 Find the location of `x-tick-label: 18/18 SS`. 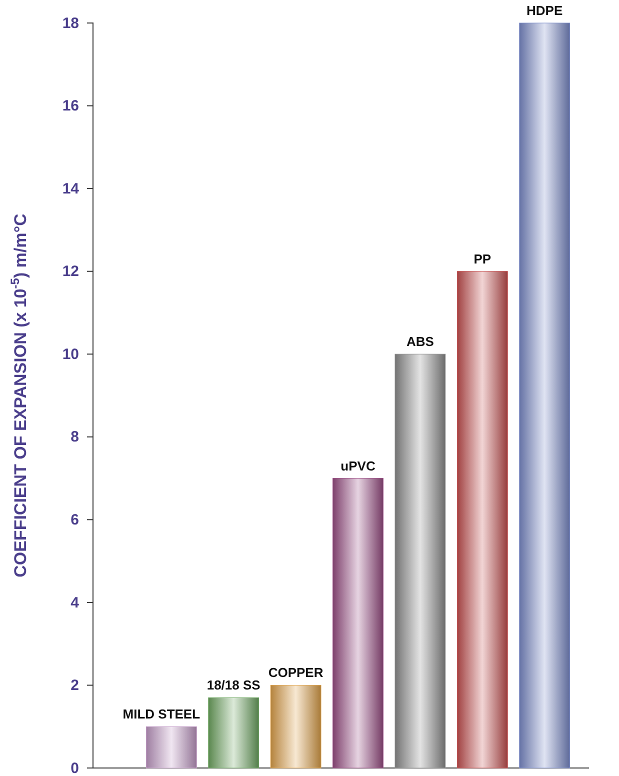

x-tick-label: 18/18 SS is located at coordinates (233, 685).